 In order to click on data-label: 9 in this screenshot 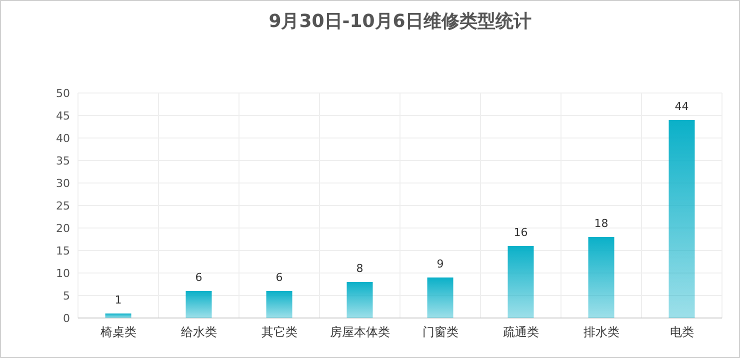, I will do `click(440, 264)`.